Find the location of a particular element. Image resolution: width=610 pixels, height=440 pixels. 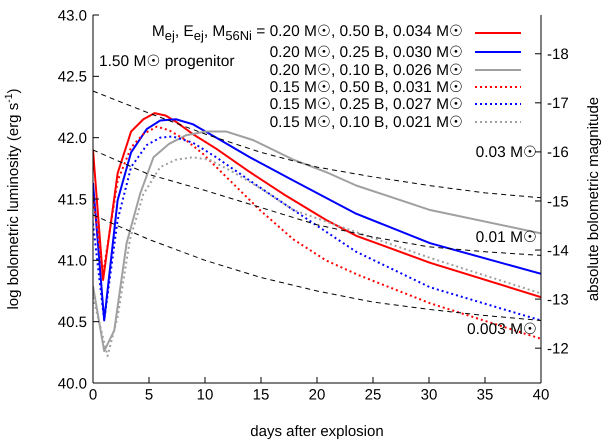

y-tick-label: 40.5 is located at coordinates (72, 322).